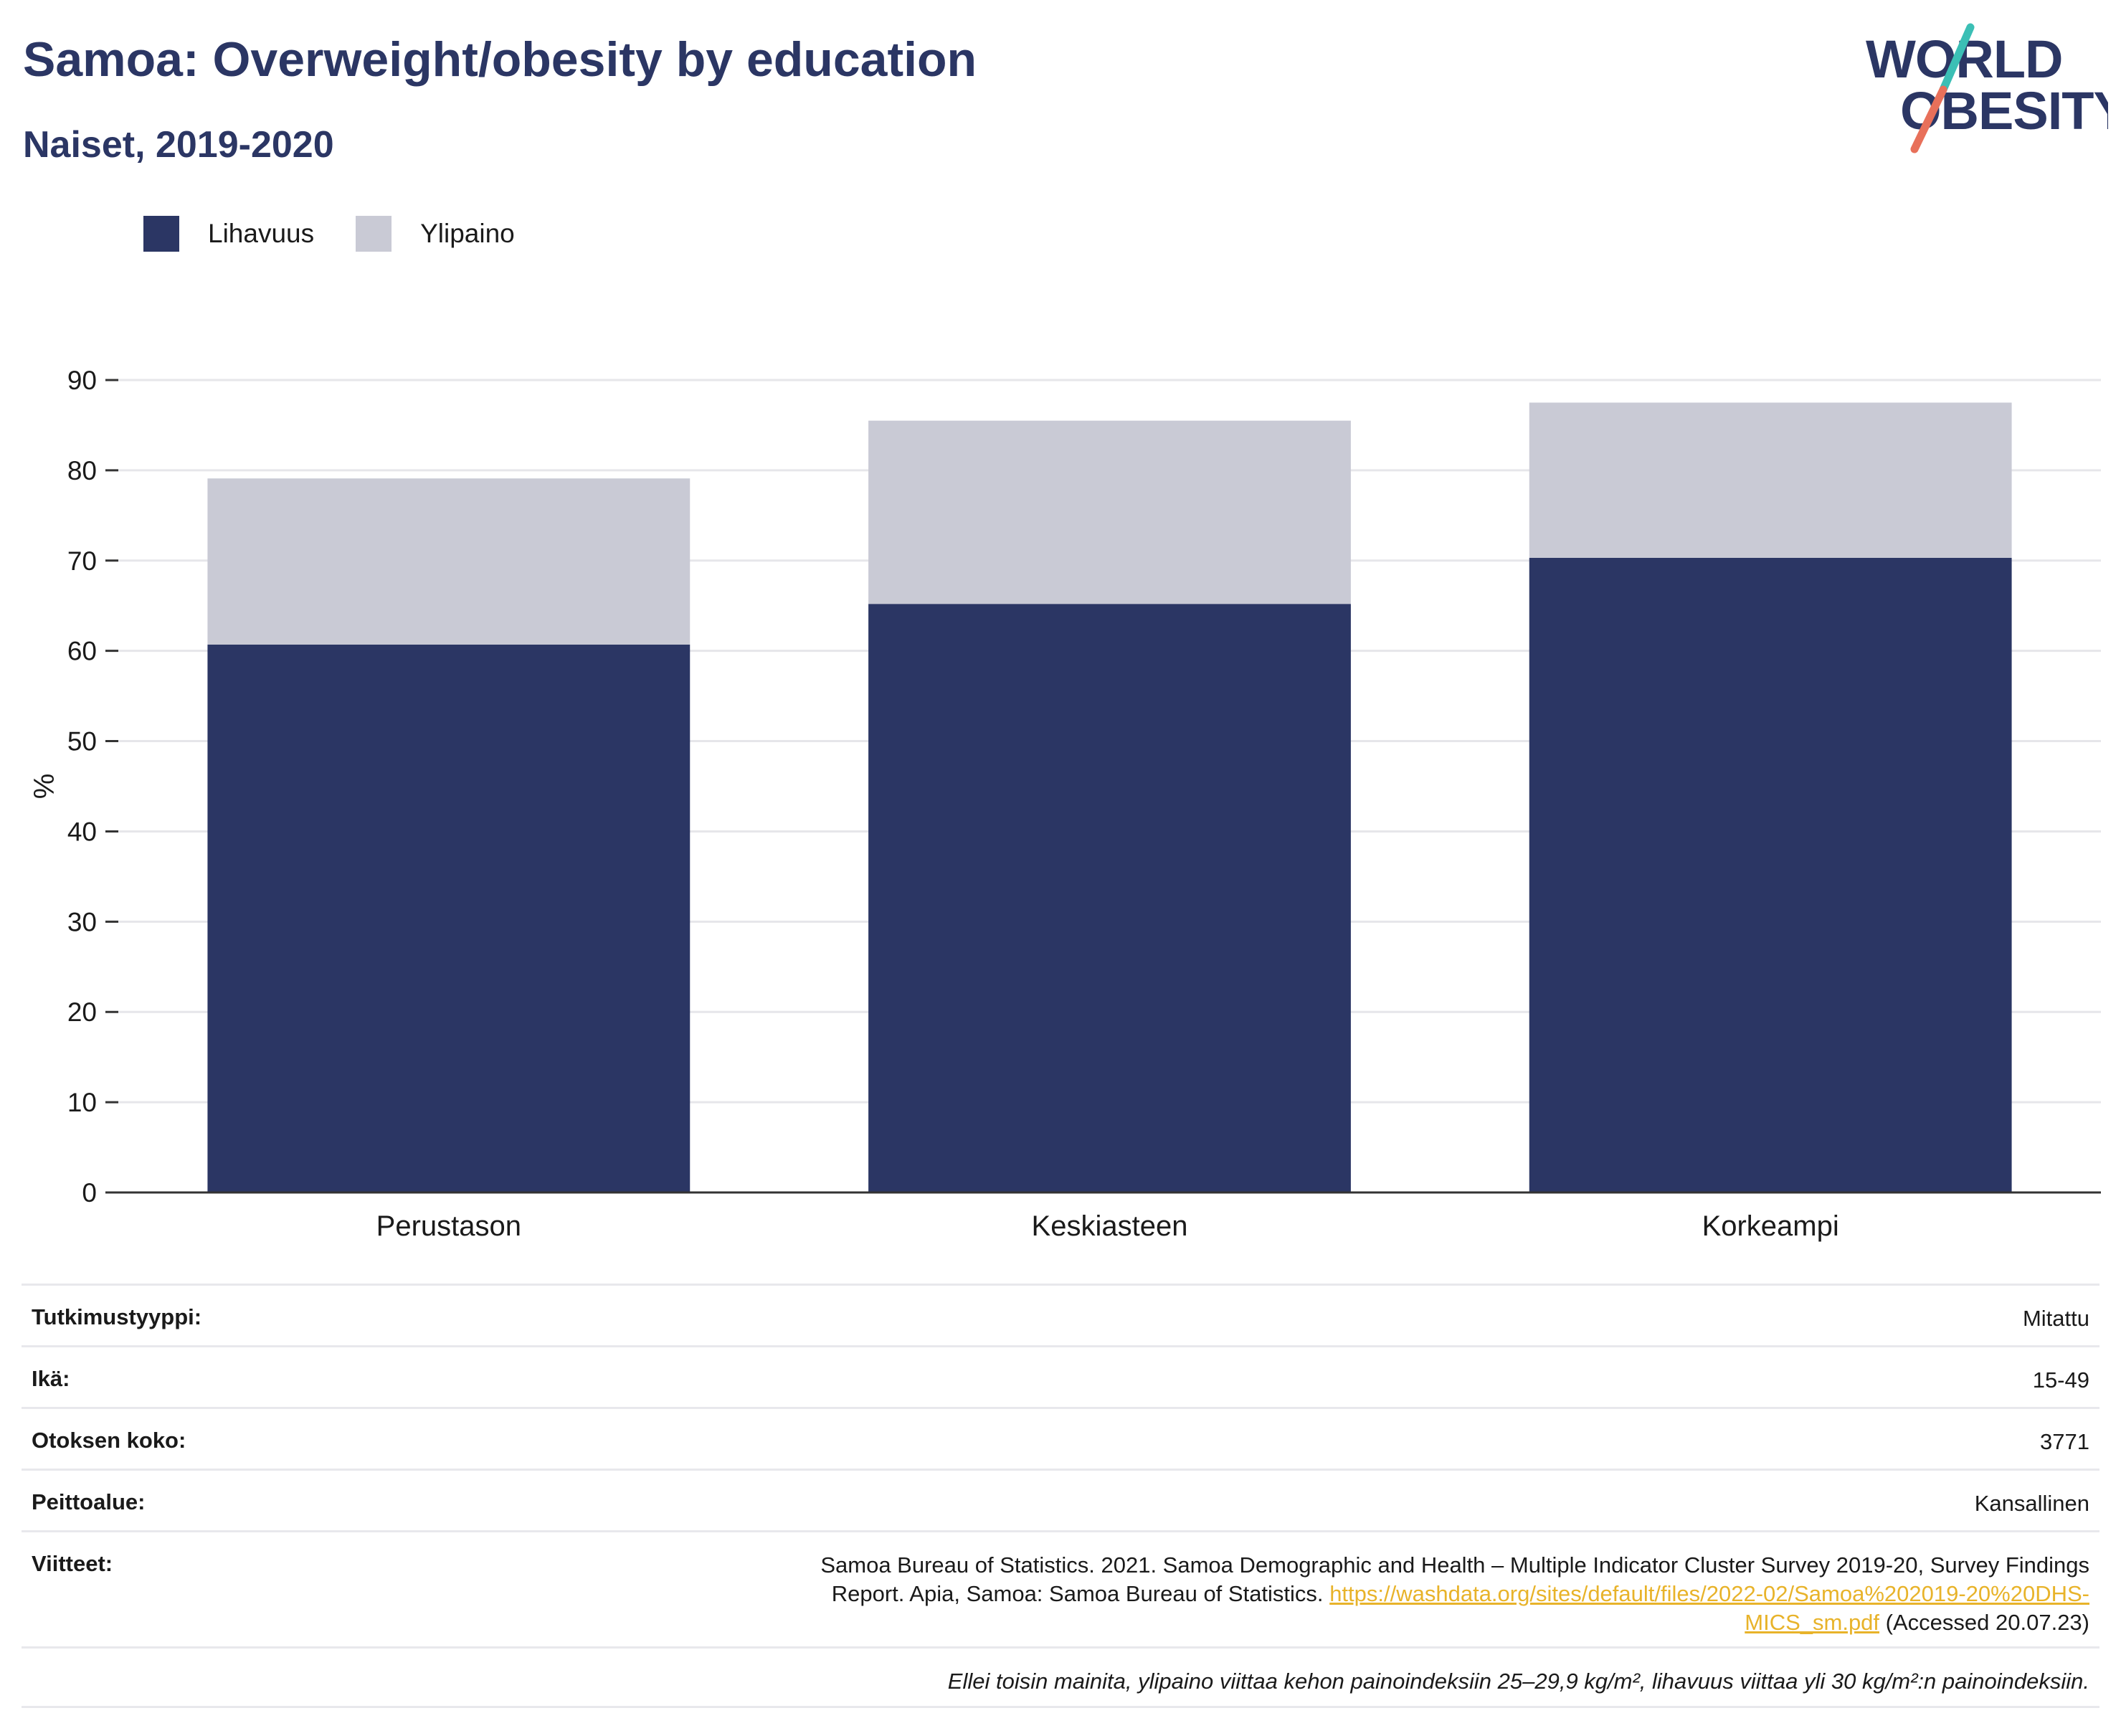  I want to click on info-value: Kansallinen, so click(1213, 1500).